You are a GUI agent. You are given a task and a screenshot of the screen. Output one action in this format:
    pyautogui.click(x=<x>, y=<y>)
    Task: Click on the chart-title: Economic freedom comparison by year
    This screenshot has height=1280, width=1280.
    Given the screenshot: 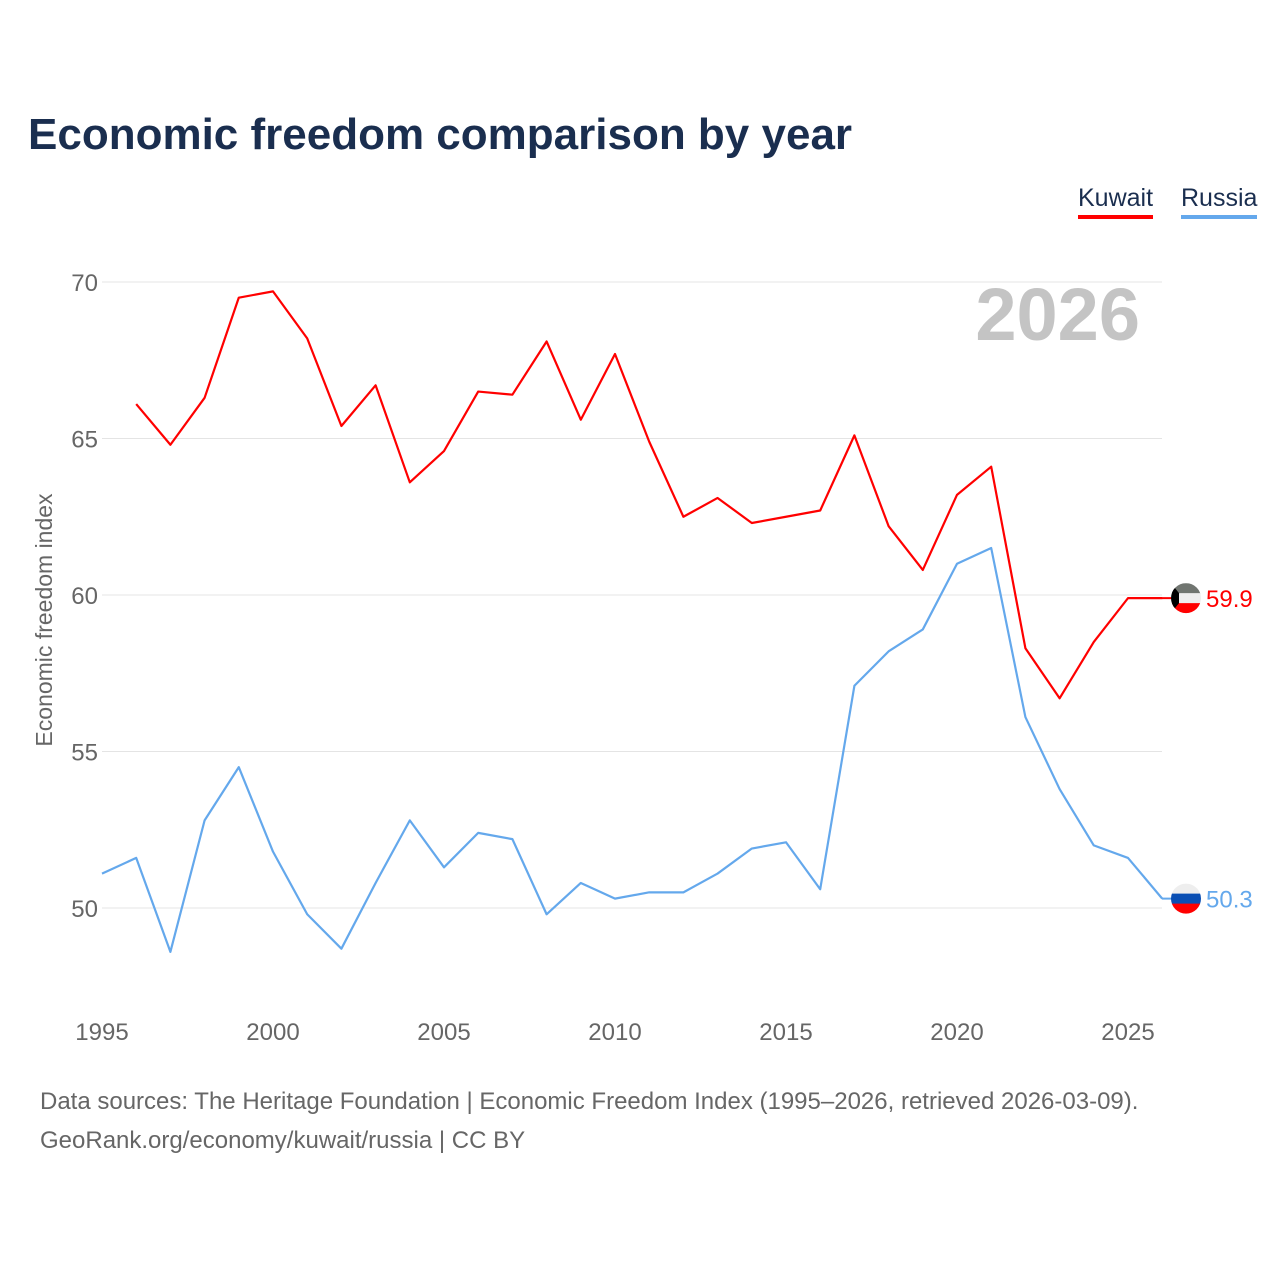 What is the action you would take?
    pyautogui.click(x=440, y=134)
    